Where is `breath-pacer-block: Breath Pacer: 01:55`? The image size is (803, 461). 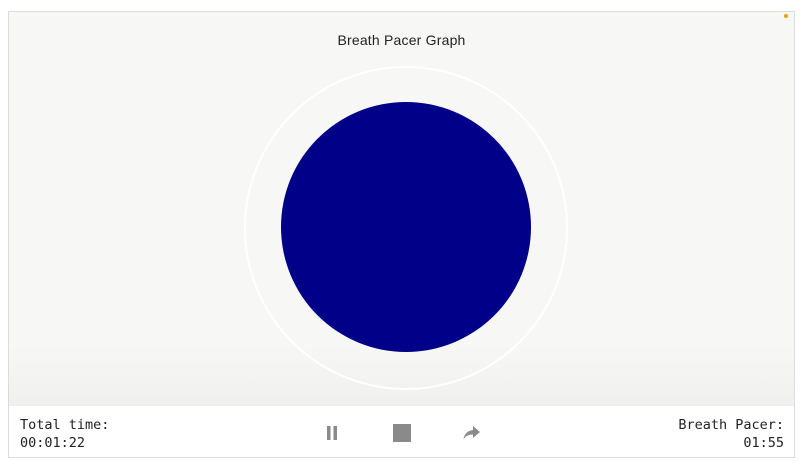
breath-pacer-block: Breath Pacer: 01:55 is located at coordinates (731, 434).